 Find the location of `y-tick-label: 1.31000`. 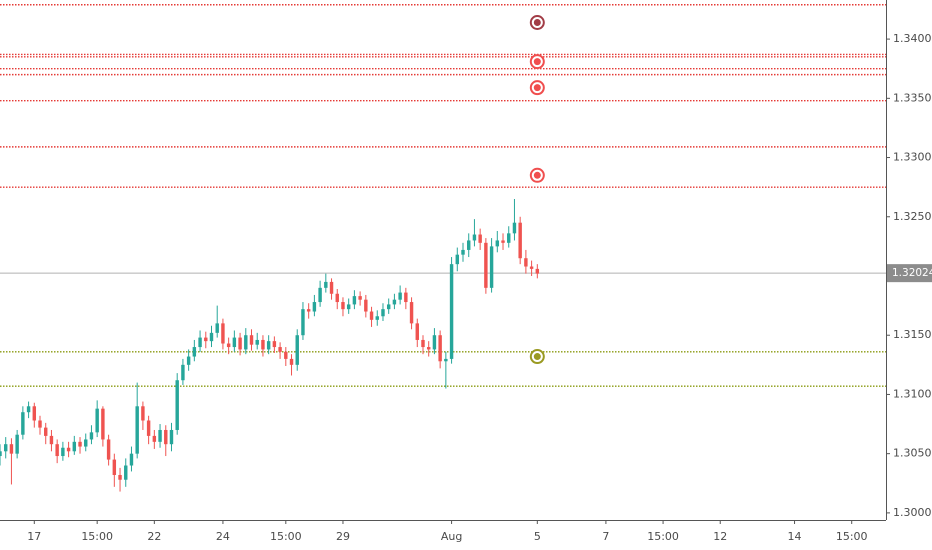

y-tick-label: 1.31000 is located at coordinates (912, 393).